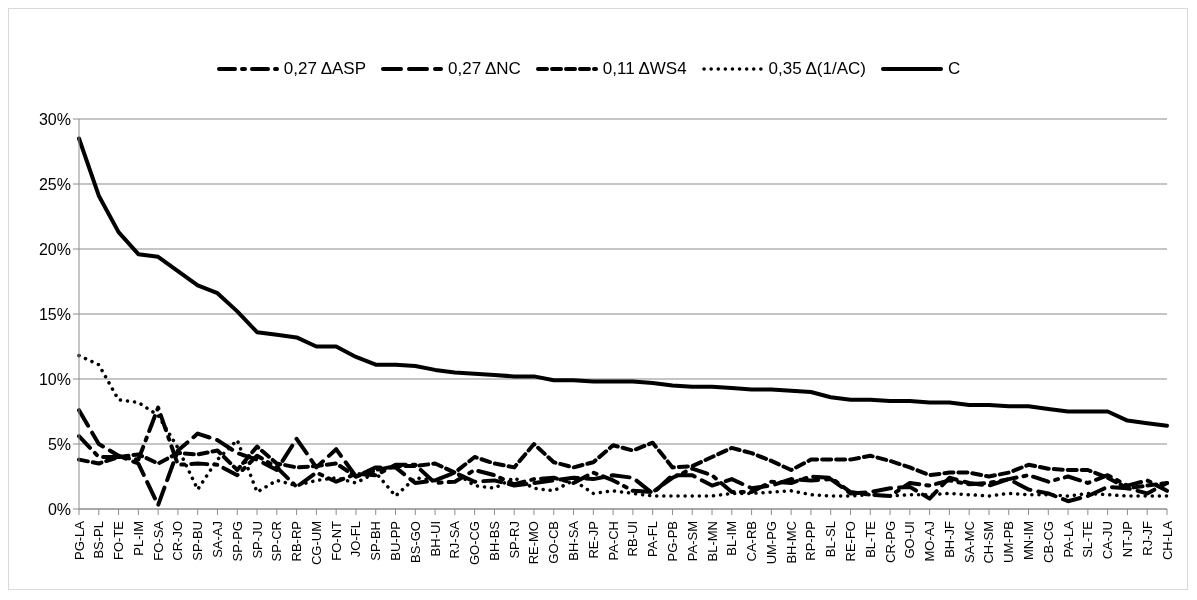  Describe the element at coordinates (494, 540) in the screenshot. I see `x-tick-label: BH-BS` at that location.